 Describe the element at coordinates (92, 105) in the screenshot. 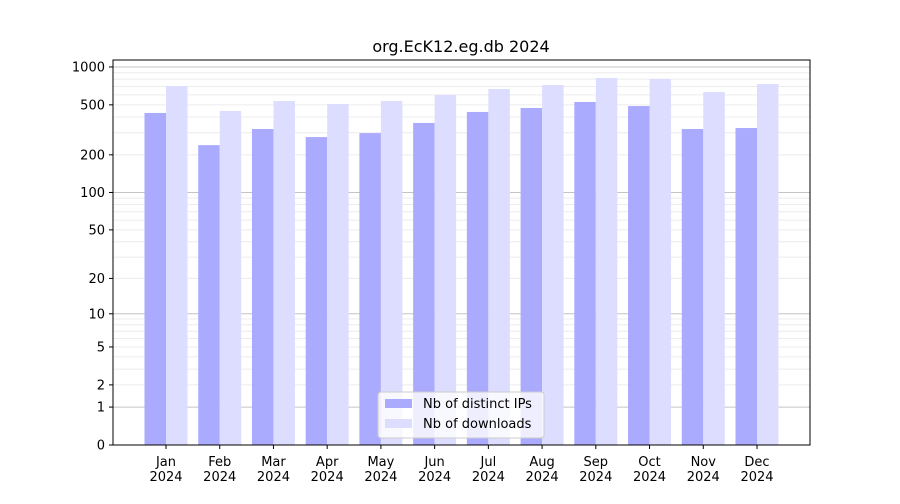

I see `y-tick-label: 500` at that location.